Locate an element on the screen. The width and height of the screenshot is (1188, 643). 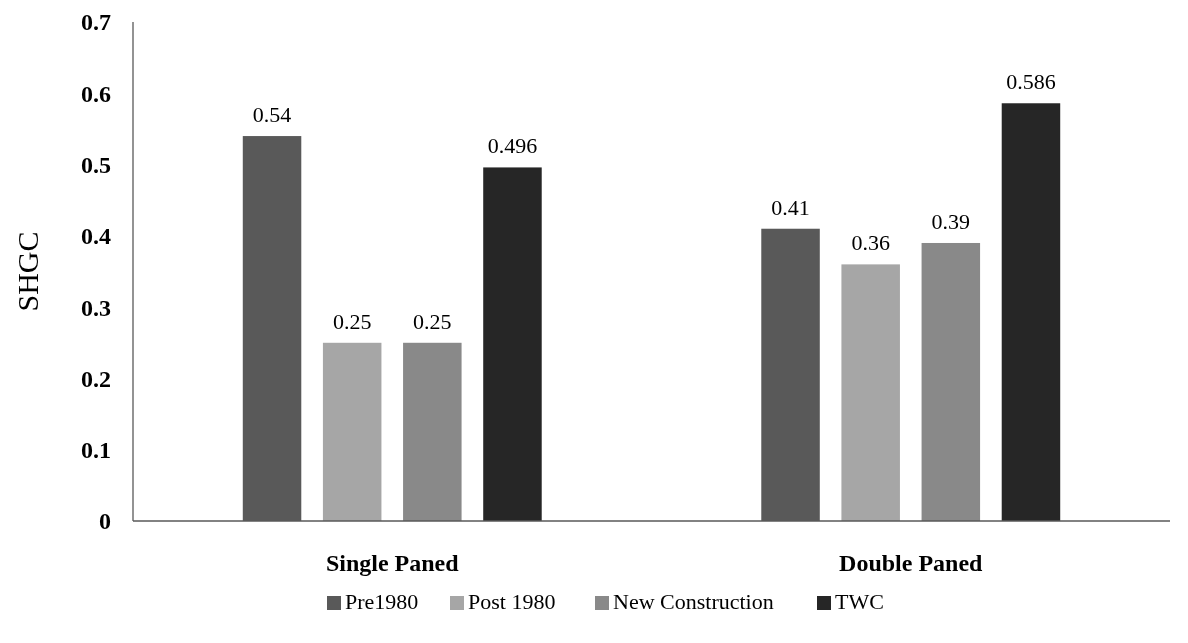
y-tick-label: 0.6 is located at coordinates (96, 93).